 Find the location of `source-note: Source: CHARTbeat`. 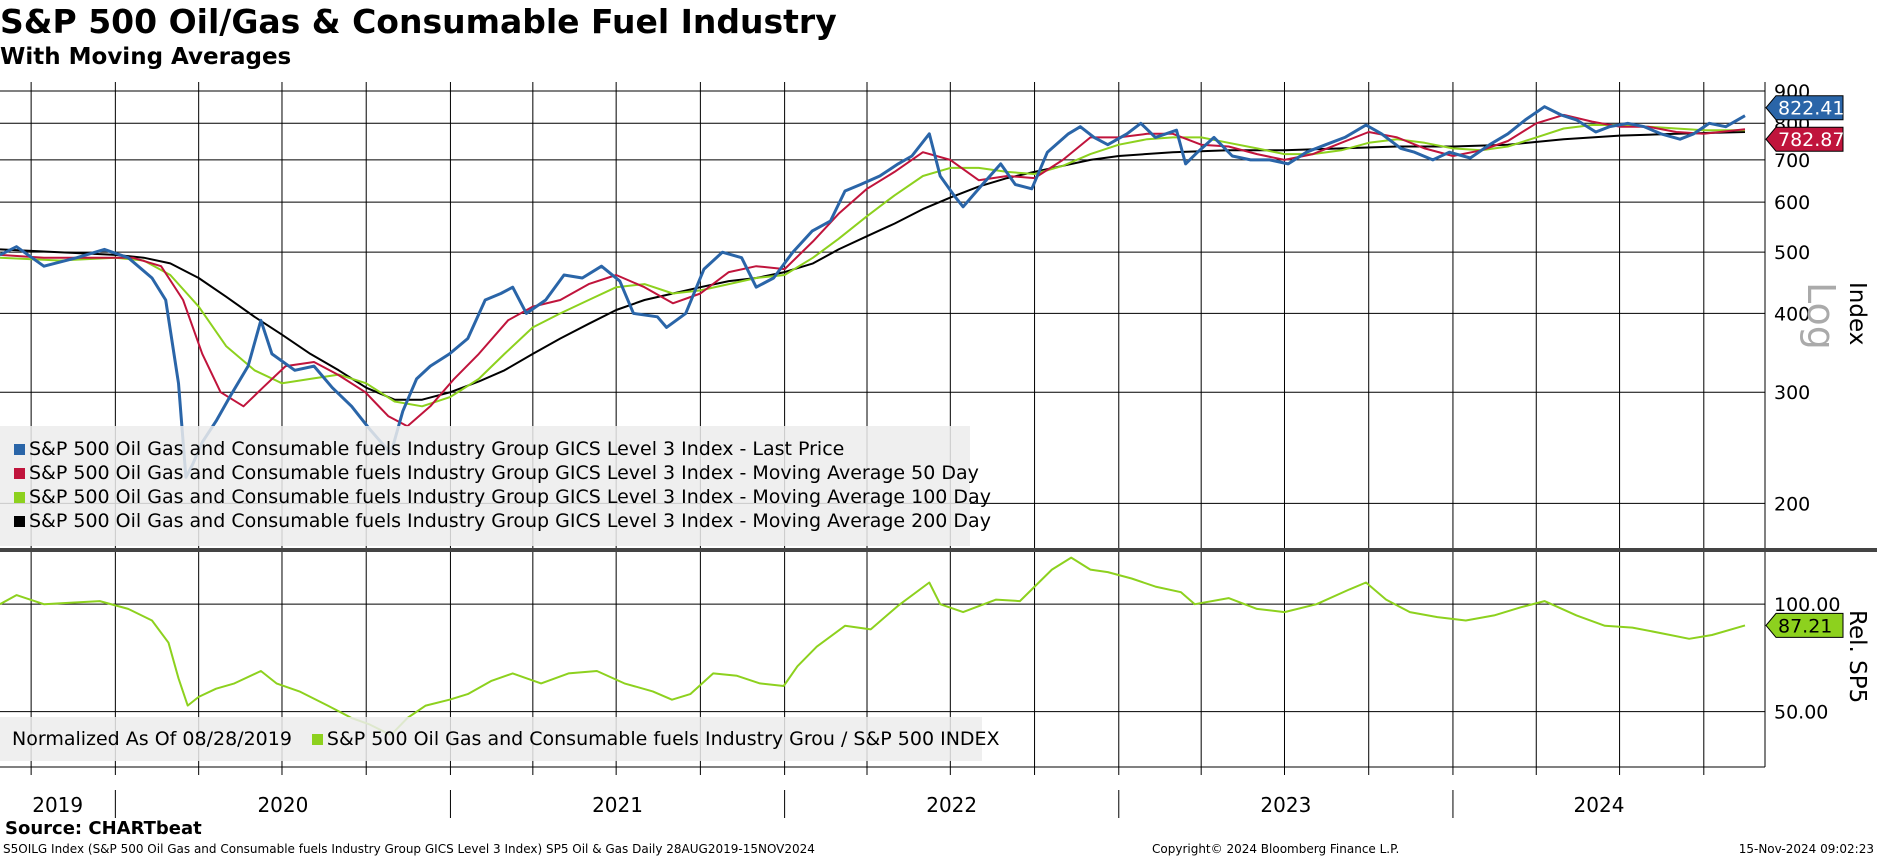

source-note: Source: CHARTbeat is located at coordinates (103, 828).